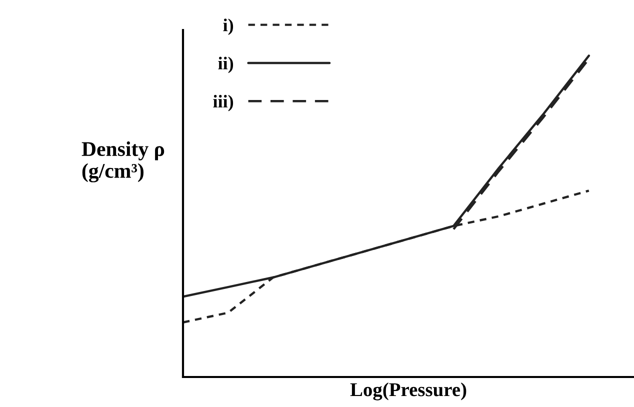  What do you see at coordinates (408, 391) in the screenshot?
I see `x-axis-title: Log(Pressure)` at bounding box center [408, 391].